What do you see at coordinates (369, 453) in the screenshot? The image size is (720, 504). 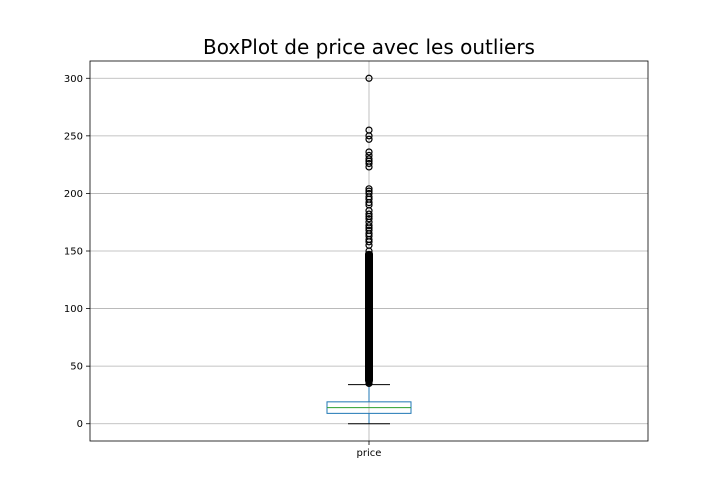 I see `x-tick-label: price` at bounding box center [369, 453].